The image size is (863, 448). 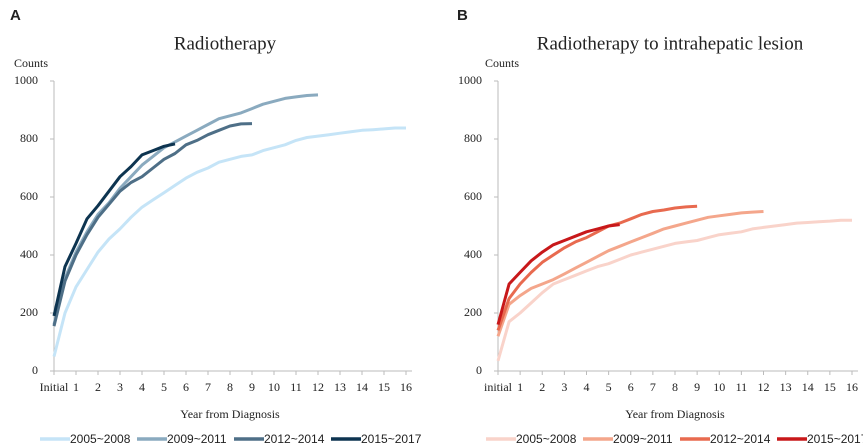 I want to click on chart-title: Radiotherapy, so click(x=225, y=43).